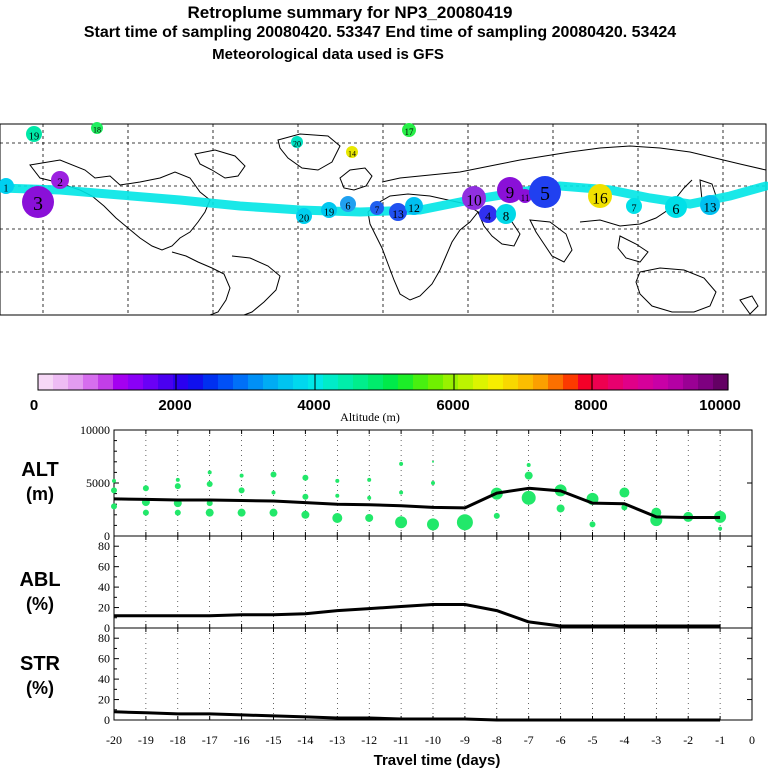  I want to click on x-tick-label: 0, so click(752, 740).